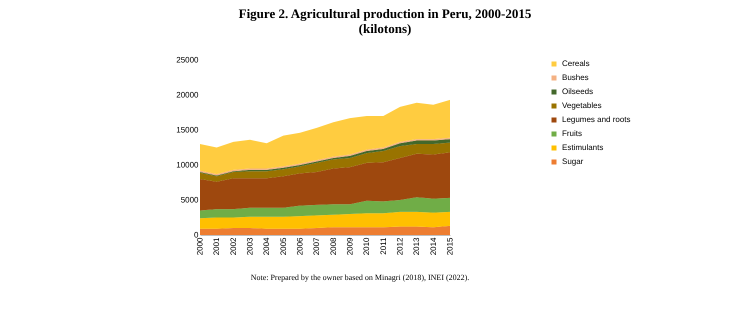 Image resolution: width=750 pixels, height=336 pixels. What do you see at coordinates (317, 246) in the screenshot?
I see `x-tick-label: 2007` at bounding box center [317, 246].